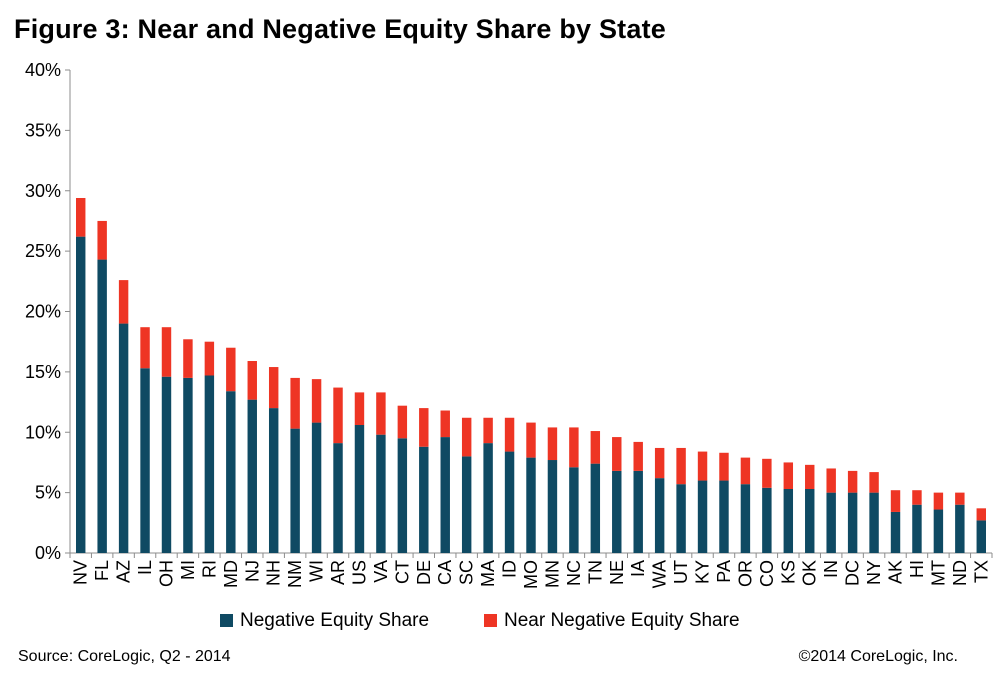  What do you see at coordinates (252, 476) in the screenshot?
I see `bar-negative-nj` at bounding box center [252, 476].